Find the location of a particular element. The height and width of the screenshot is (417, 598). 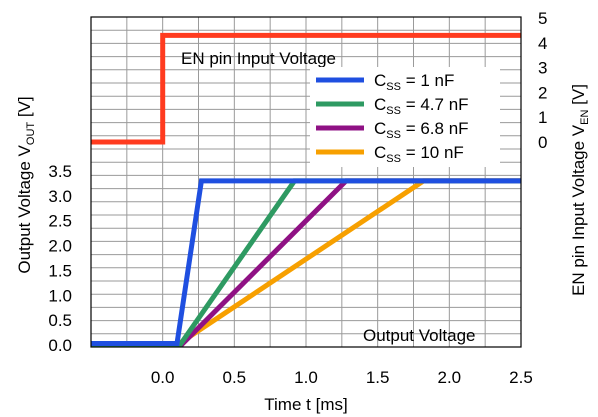

y-left-tick-label: 2.5 is located at coordinates (60, 221).